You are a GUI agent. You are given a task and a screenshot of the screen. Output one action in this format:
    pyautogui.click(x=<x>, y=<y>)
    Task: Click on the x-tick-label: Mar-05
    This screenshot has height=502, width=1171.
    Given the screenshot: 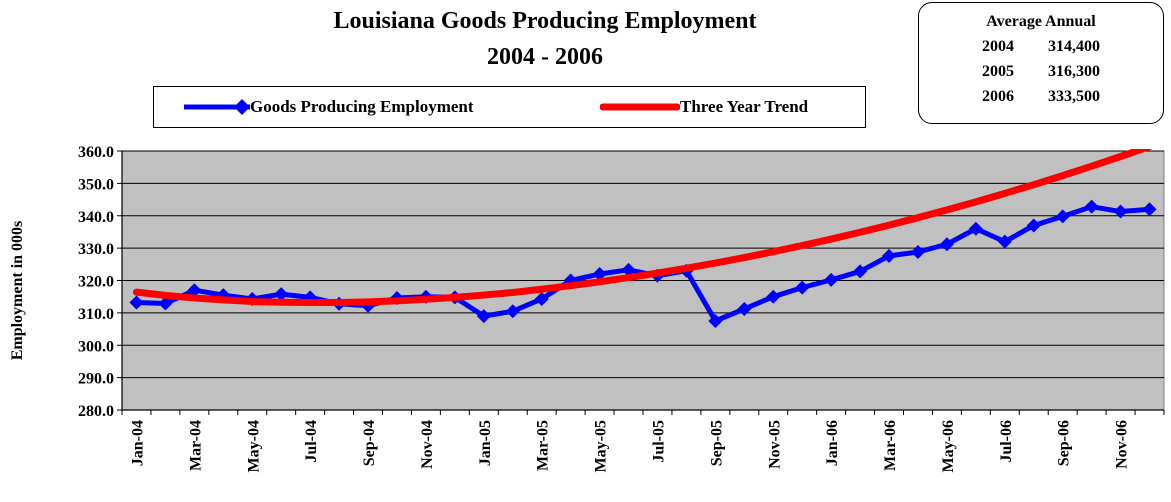 What is the action you would take?
    pyautogui.click(x=543, y=445)
    